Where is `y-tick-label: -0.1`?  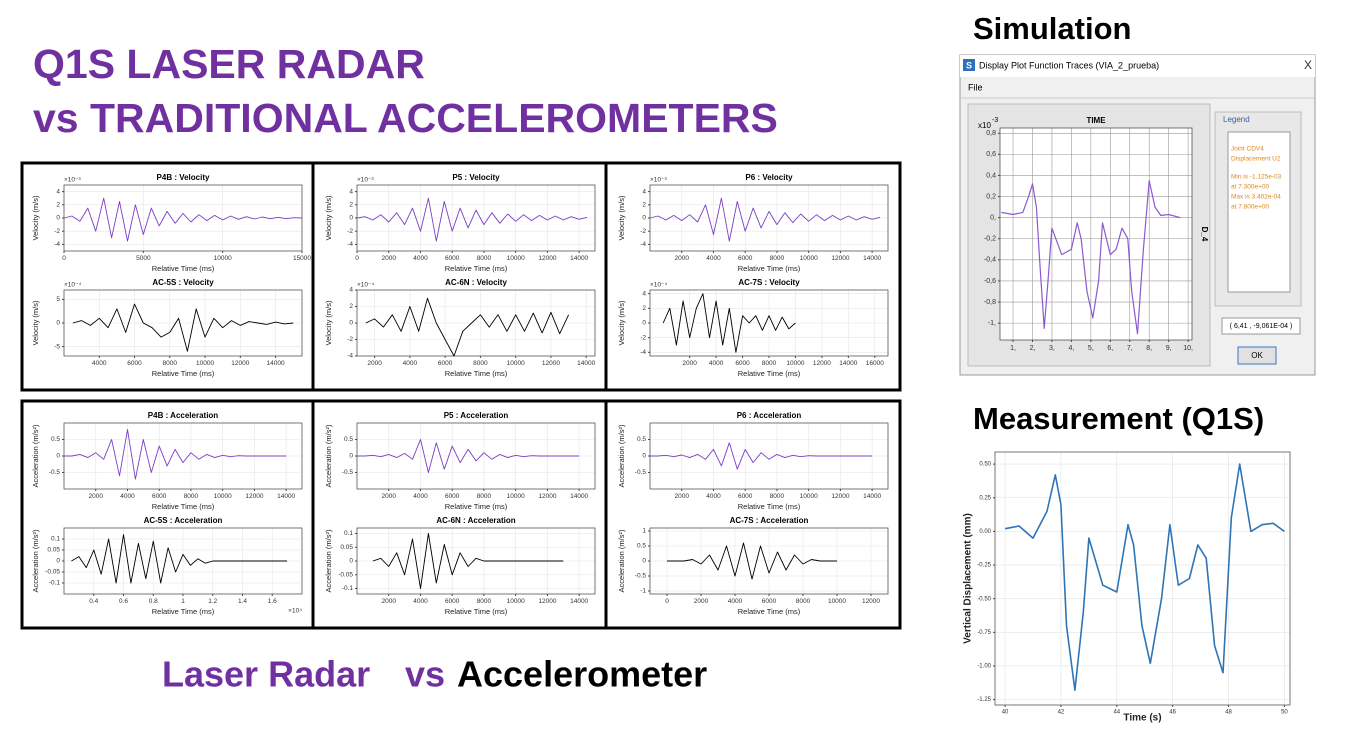 y-tick-label: -0.1 is located at coordinates (55, 583).